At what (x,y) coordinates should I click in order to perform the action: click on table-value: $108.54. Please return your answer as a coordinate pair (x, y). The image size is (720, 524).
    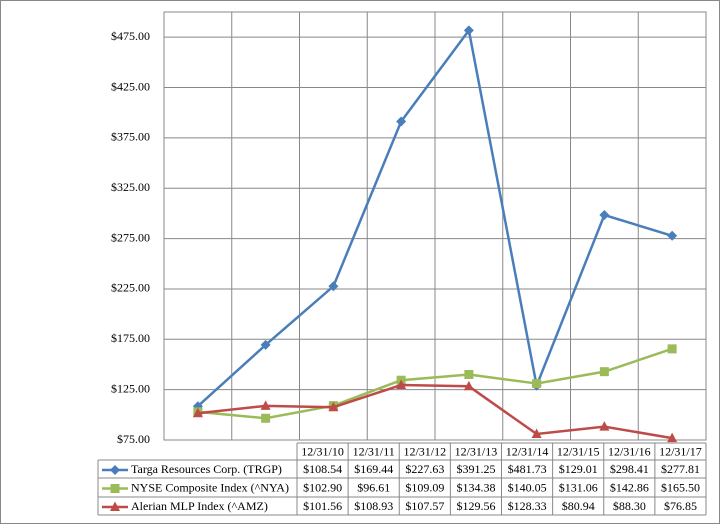
    Looking at the image, I should click on (322, 469).